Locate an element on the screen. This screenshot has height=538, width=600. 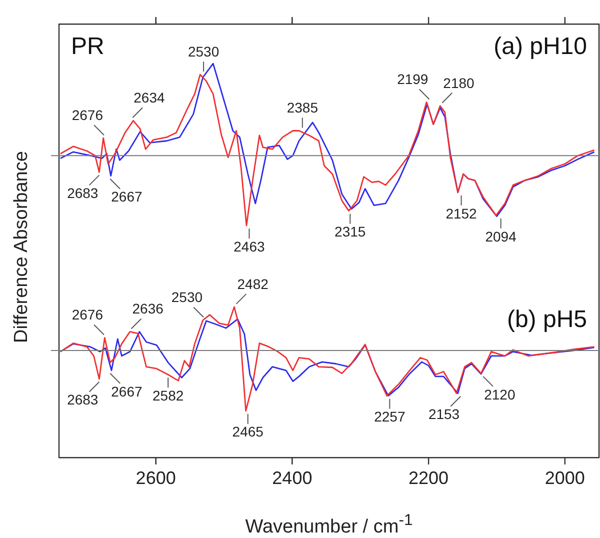
annotation: 2120 is located at coordinates (500, 394).